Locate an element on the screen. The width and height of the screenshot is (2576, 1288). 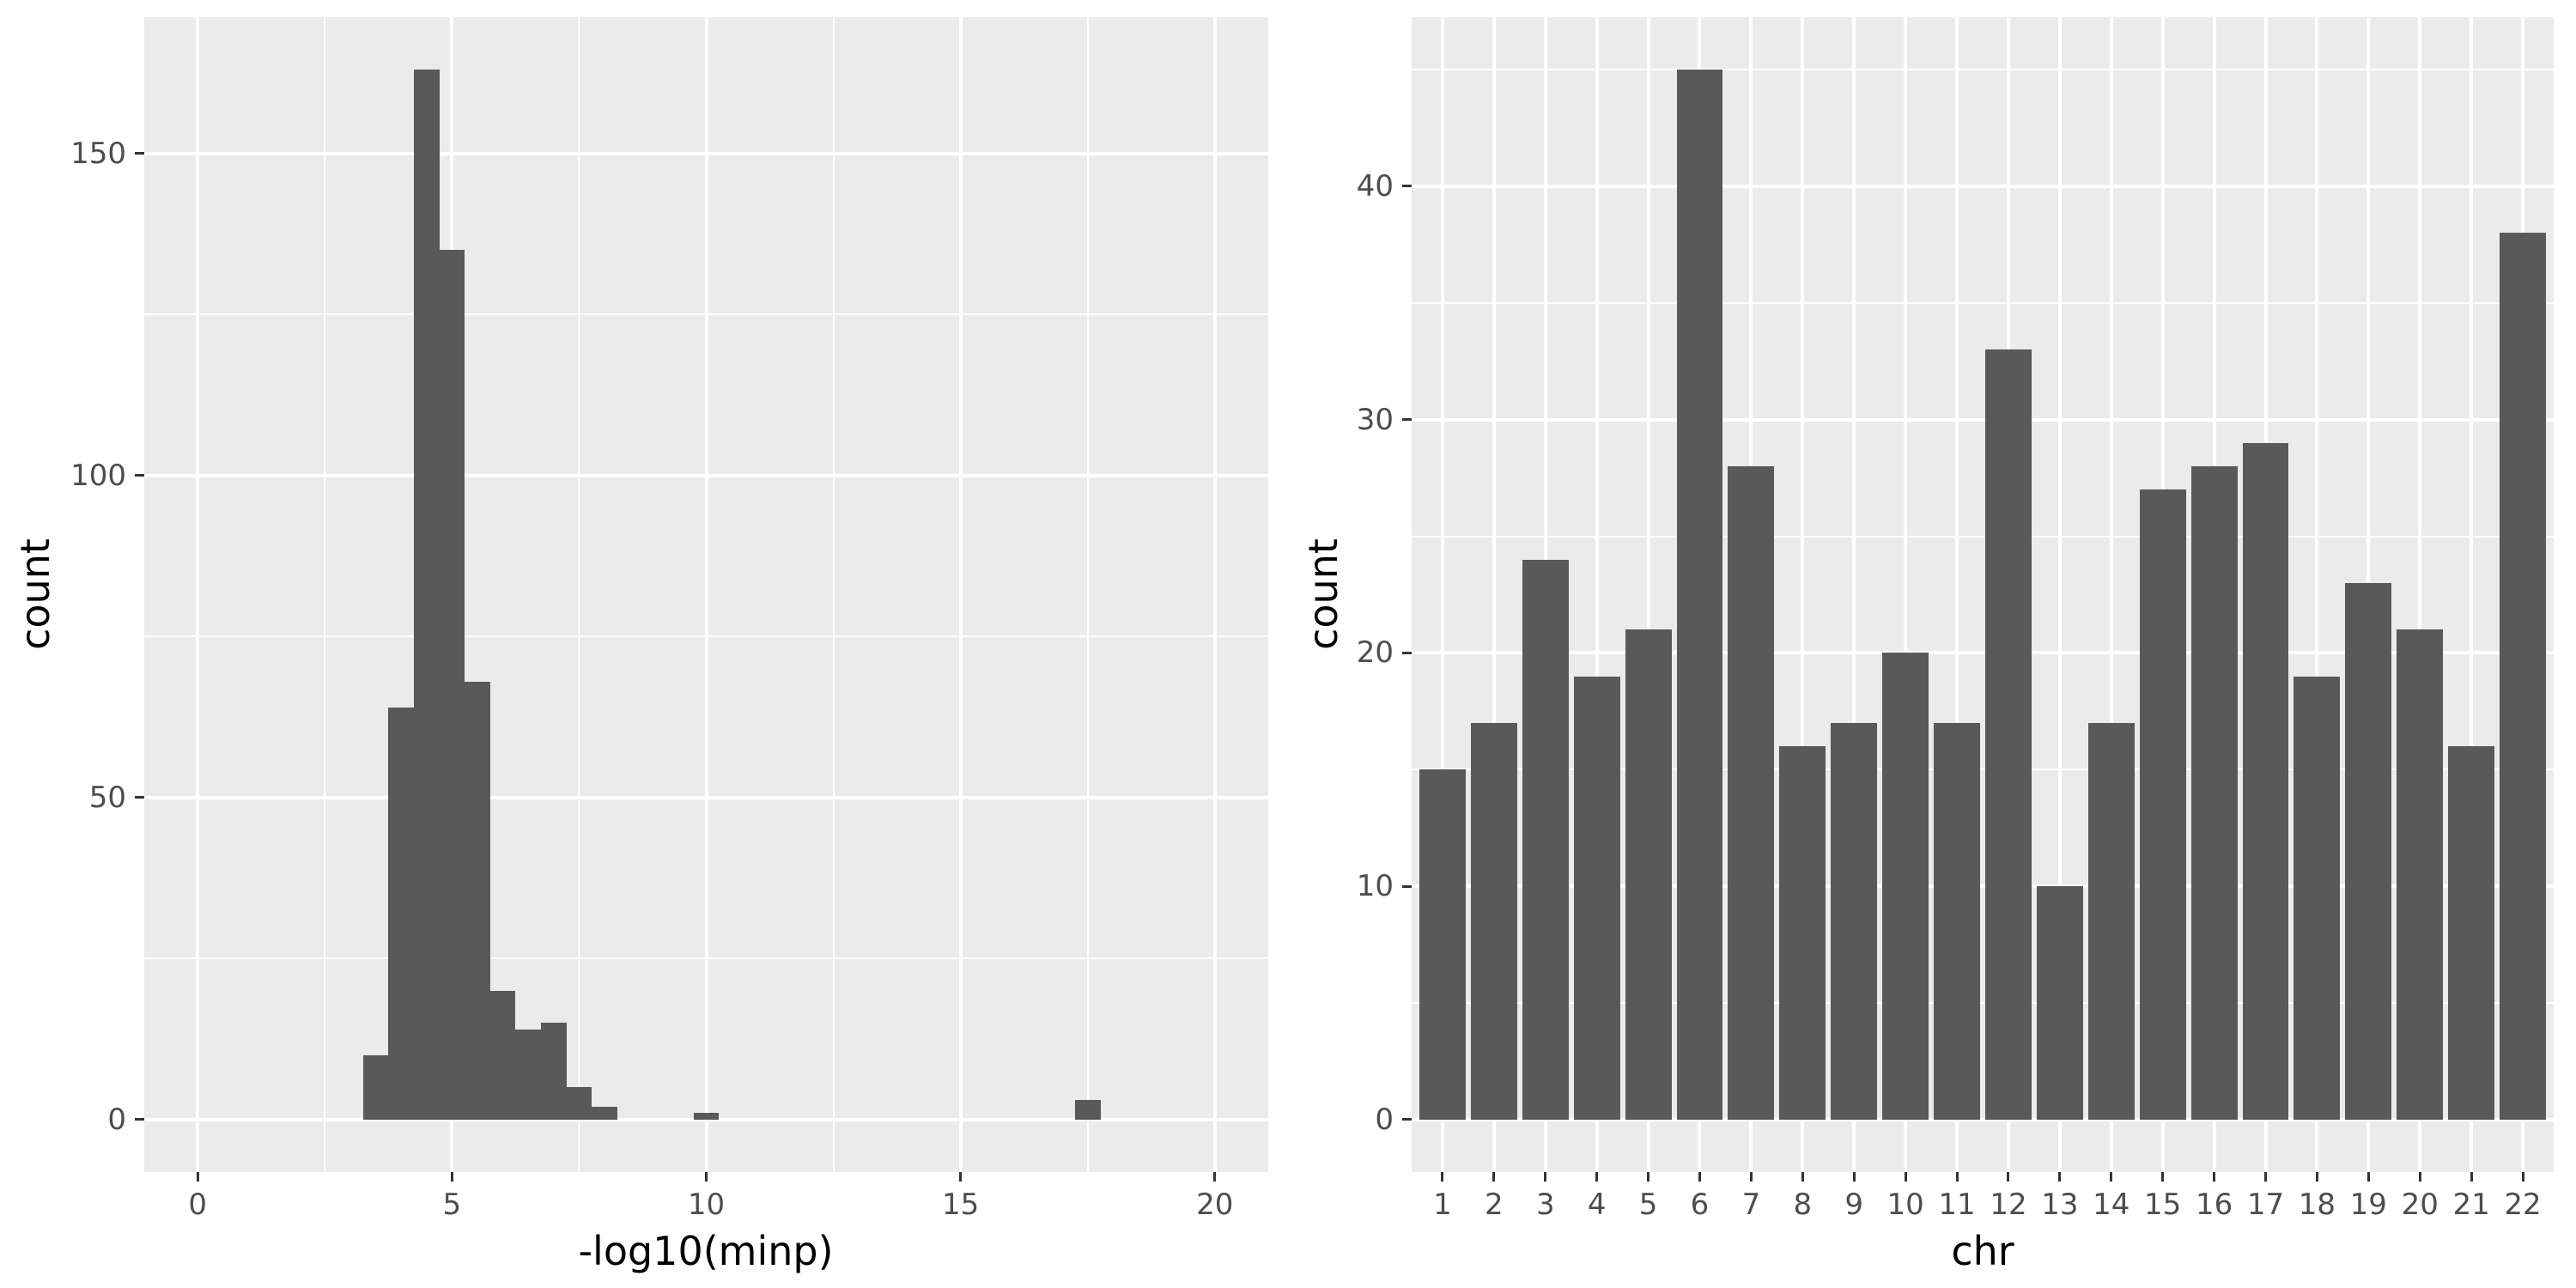
y-tick-label: 0 is located at coordinates (117, 1119).